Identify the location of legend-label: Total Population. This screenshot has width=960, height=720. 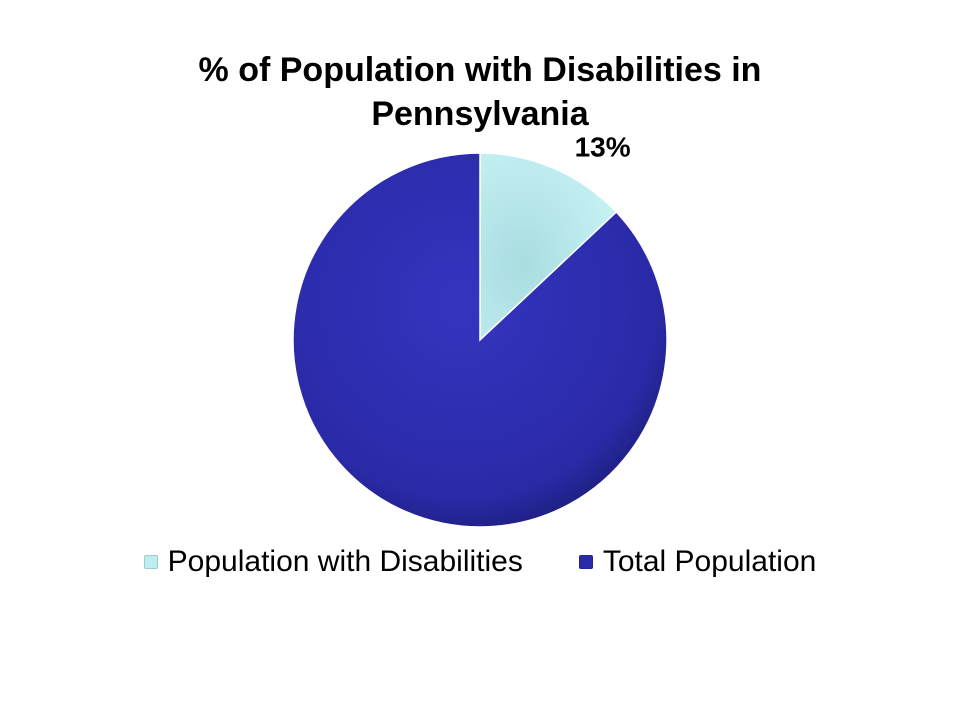
(709, 561).